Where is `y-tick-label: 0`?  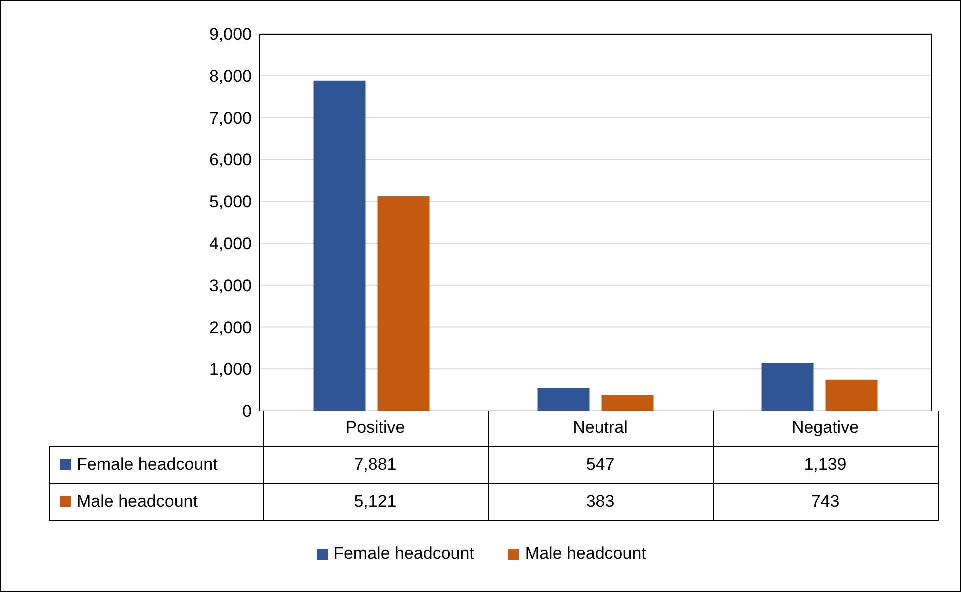
y-tick-label: 0 is located at coordinates (247, 412).